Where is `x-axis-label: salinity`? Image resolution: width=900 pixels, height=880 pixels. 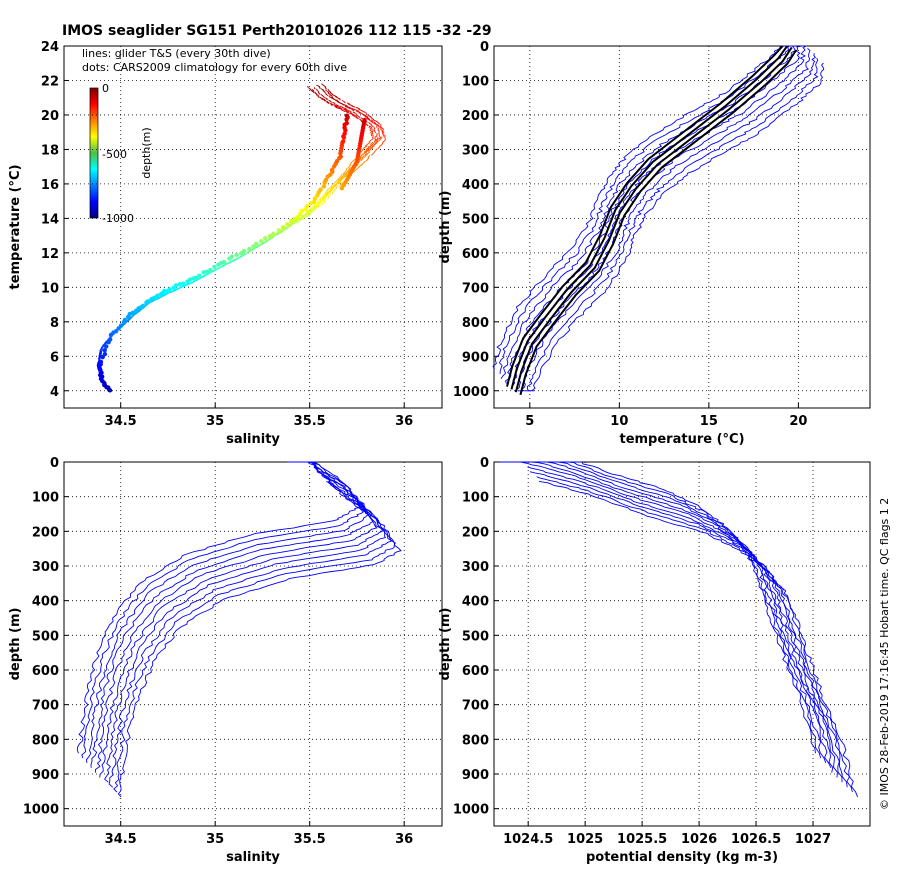 x-axis-label: salinity is located at coordinates (253, 439).